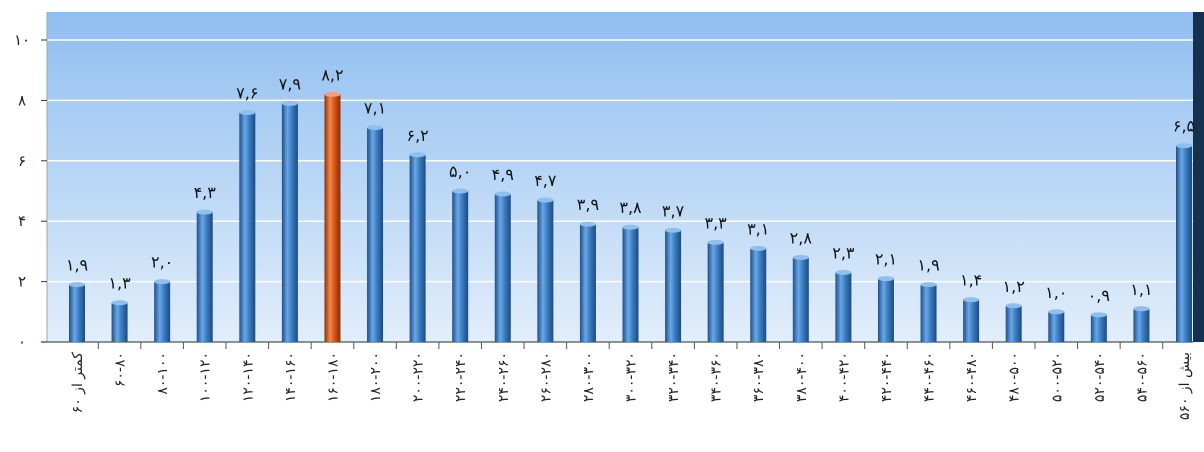 This screenshot has height=452, width=1204. What do you see at coordinates (632, 377) in the screenshot?
I see `x-tick-label: ۳۰۰-۳۲۰` at bounding box center [632, 377].